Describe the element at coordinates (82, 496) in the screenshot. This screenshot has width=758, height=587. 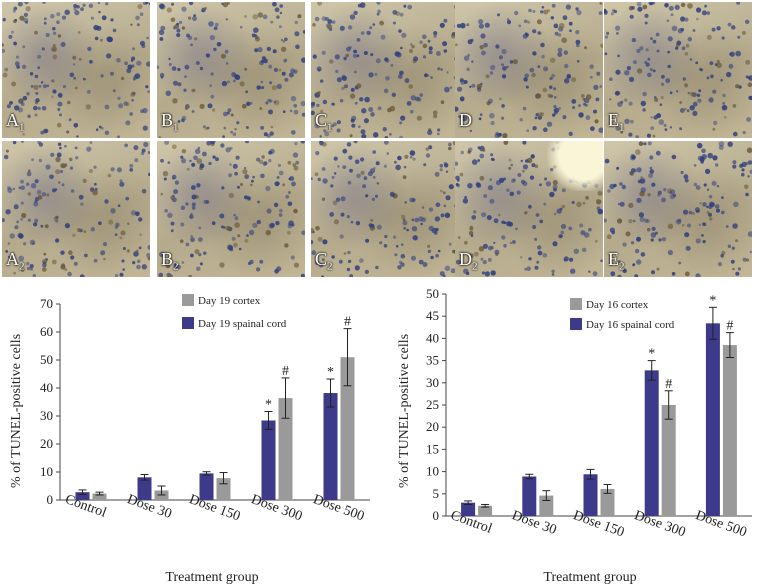
I see `bar-spinal-cord` at that location.